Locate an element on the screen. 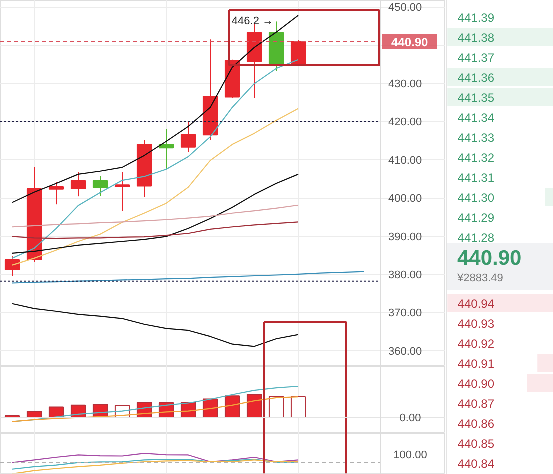 The height and width of the screenshot is (474, 553). text: 0.00 is located at coordinates (411, 418).